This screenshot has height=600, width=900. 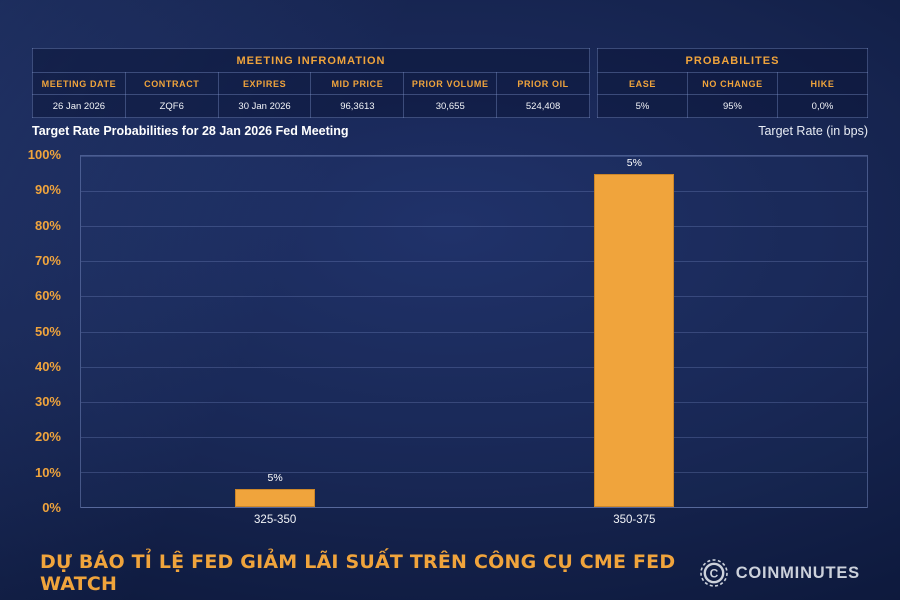 What do you see at coordinates (357, 106) in the screenshot?
I see `cell-mid-price: 96,3613` at bounding box center [357, 106].